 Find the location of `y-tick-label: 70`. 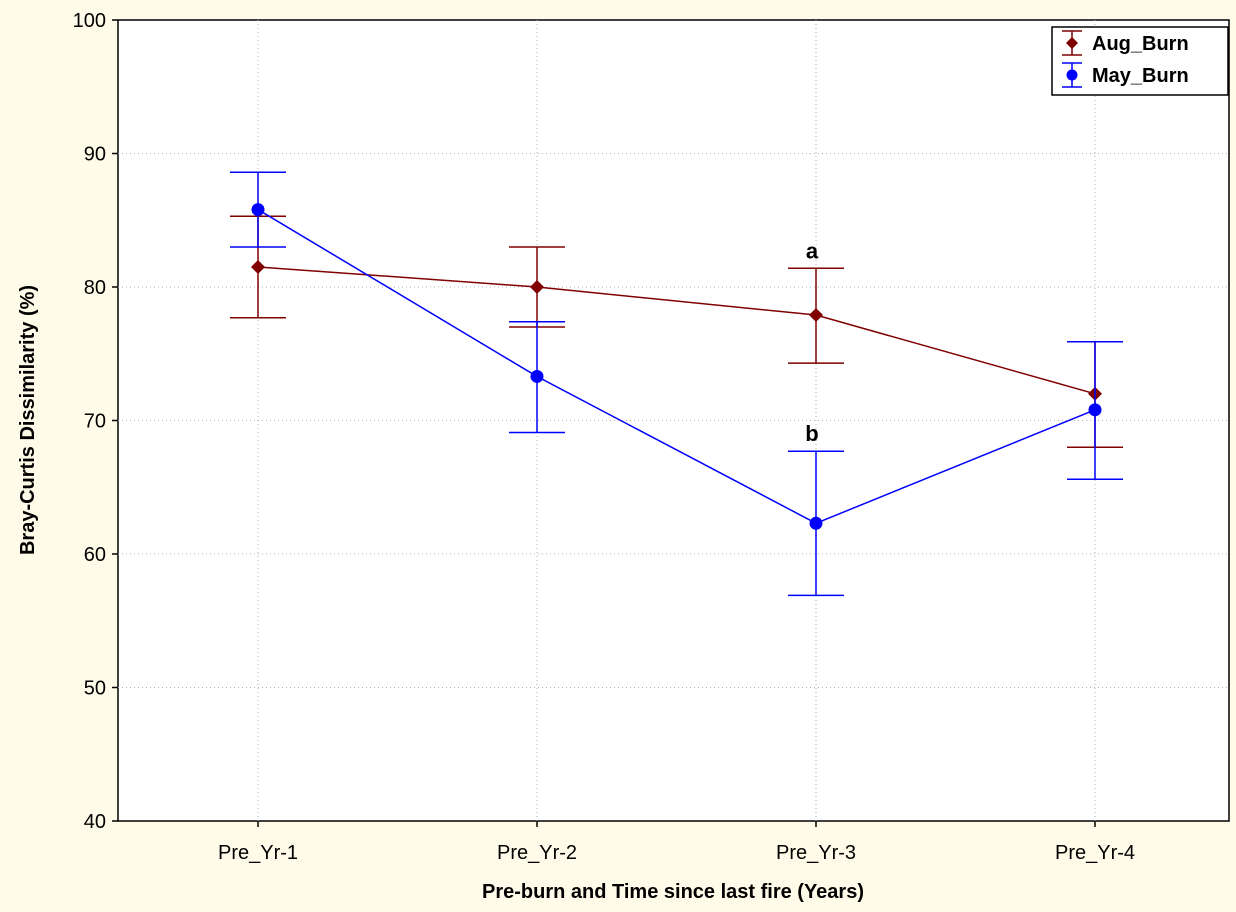

y-tick-label: 70 is located at coordinates (95, 422).